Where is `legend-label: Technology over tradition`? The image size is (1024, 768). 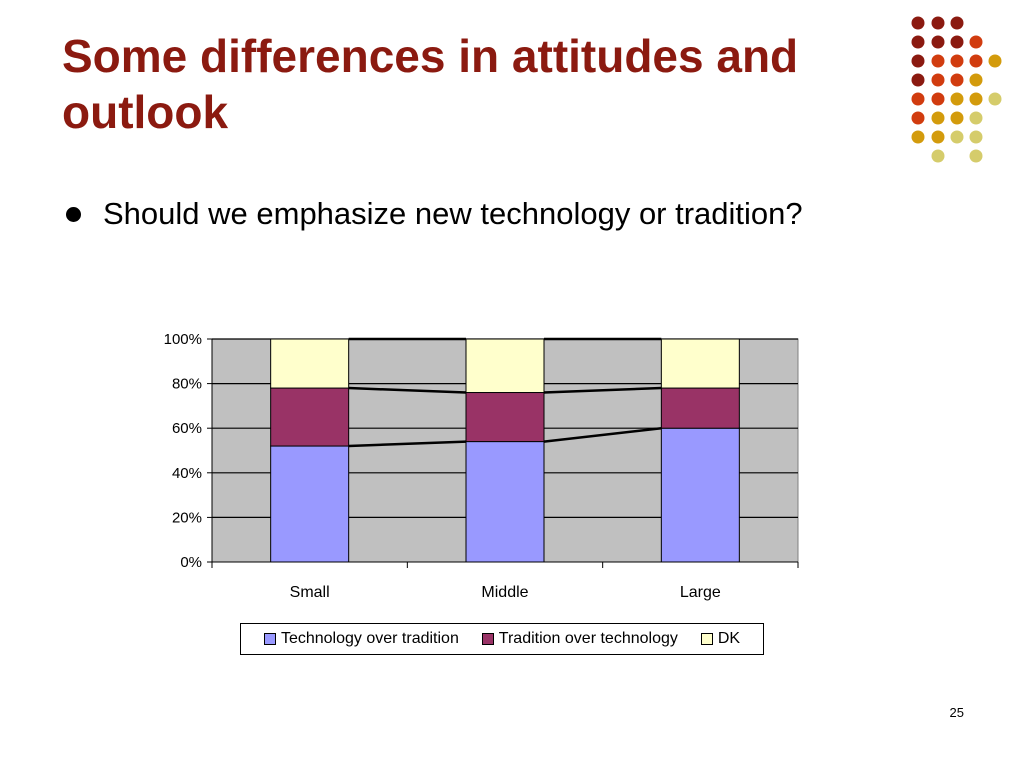 legend-label: Technology over tradition is located at coordinates (369, 638).